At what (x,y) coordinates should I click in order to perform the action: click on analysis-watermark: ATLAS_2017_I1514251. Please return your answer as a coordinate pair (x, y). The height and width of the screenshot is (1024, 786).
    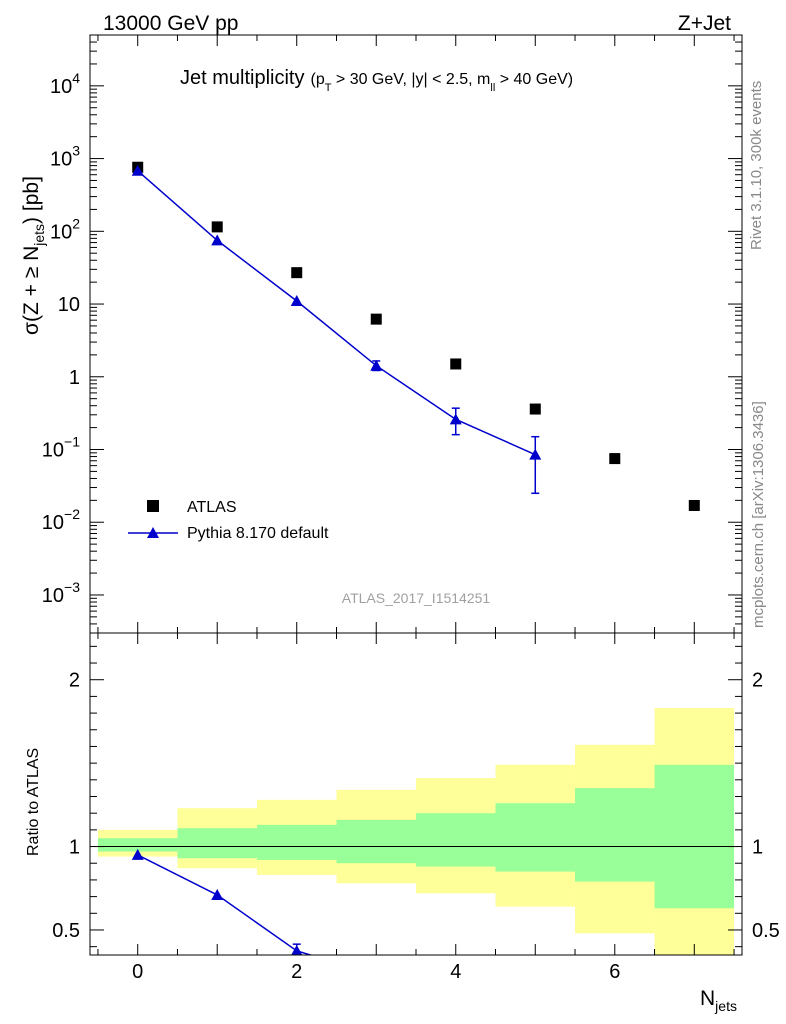
    Looking at the image, I should click on (416, 598).